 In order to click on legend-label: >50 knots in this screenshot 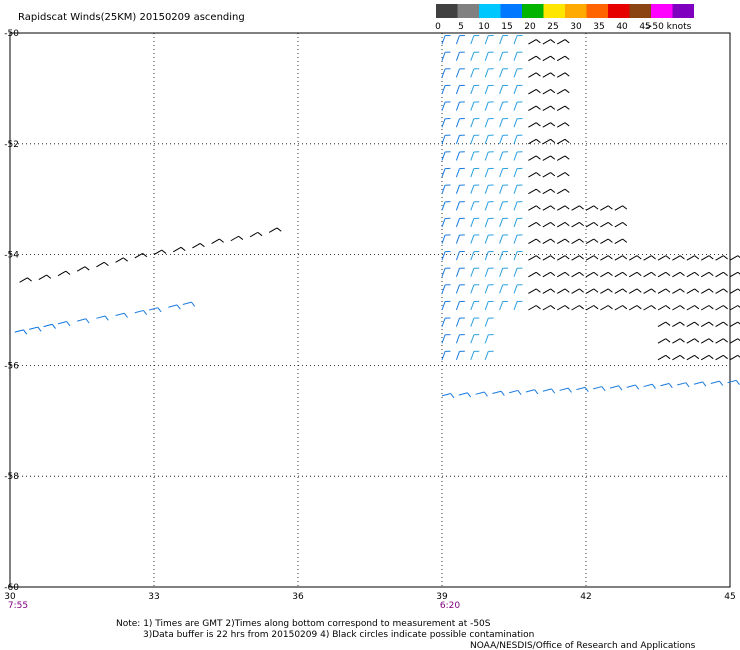, I will do `click(668, 27)`.